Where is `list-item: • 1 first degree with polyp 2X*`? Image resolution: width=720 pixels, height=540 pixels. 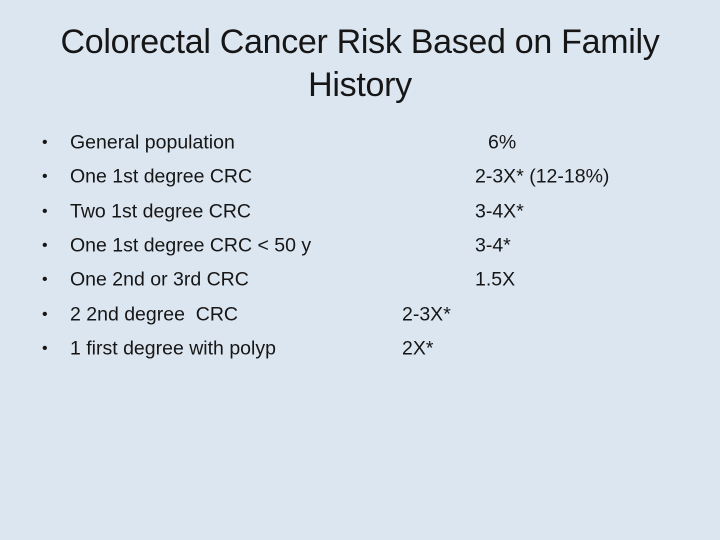 list-item: • 1 first degree with polyp 2X* is located at coordinates (360, 349).